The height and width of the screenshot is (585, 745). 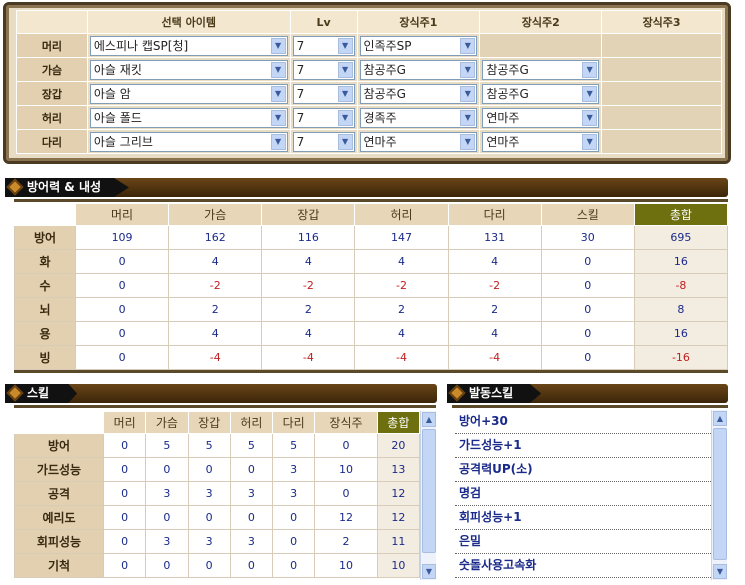 I want to click on column-header: 장갑, so click(x=308, y=214).